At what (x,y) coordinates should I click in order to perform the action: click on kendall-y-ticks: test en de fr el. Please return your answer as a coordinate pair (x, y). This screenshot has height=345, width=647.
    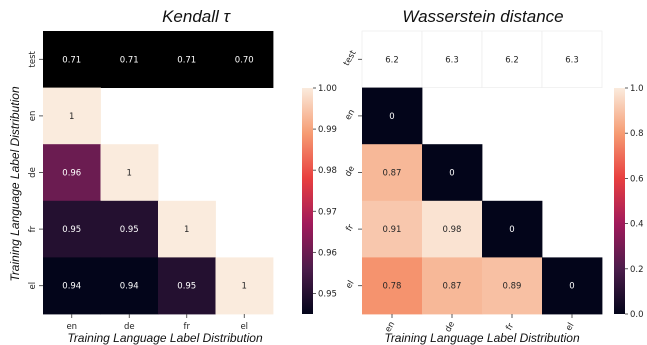
    Looking at the image, I should click on (35, 169).